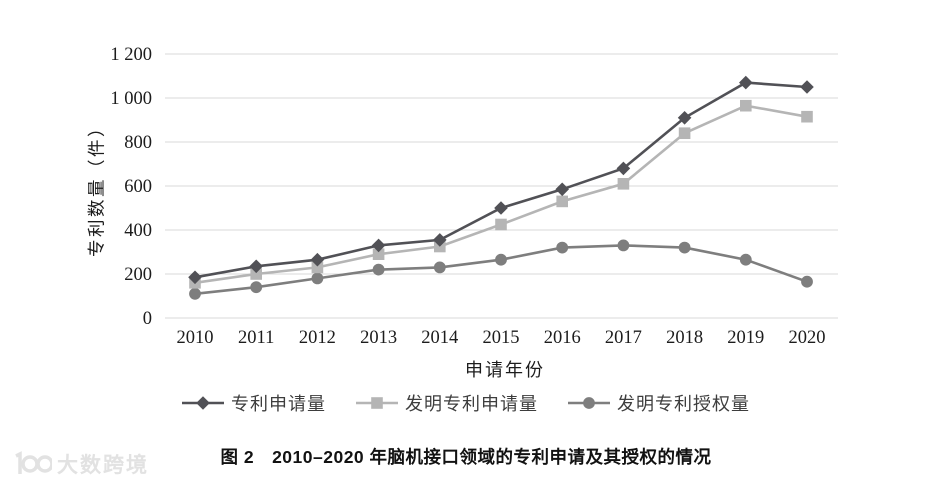 The image size is (932, 484). Describe the element at coordinates (505, 370) in the screenshot. I see `x-axis-title: 申请年份` at that location.